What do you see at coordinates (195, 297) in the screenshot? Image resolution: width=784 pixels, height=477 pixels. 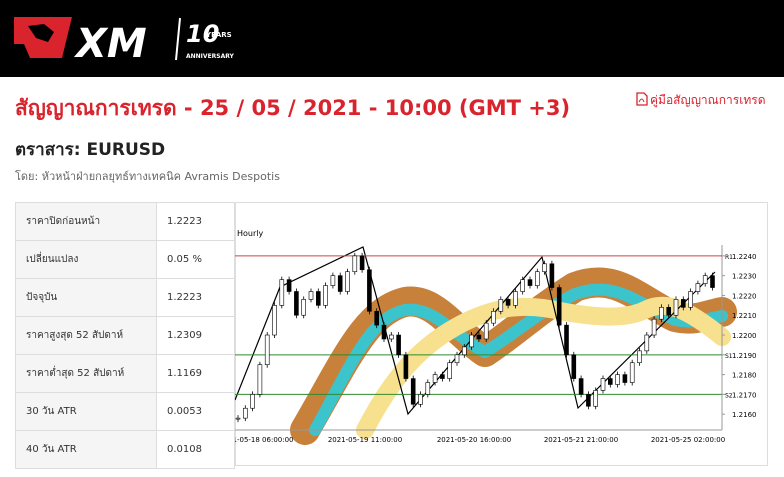 I see `stat-value: 1.2223` at bounding box center [195, 297].